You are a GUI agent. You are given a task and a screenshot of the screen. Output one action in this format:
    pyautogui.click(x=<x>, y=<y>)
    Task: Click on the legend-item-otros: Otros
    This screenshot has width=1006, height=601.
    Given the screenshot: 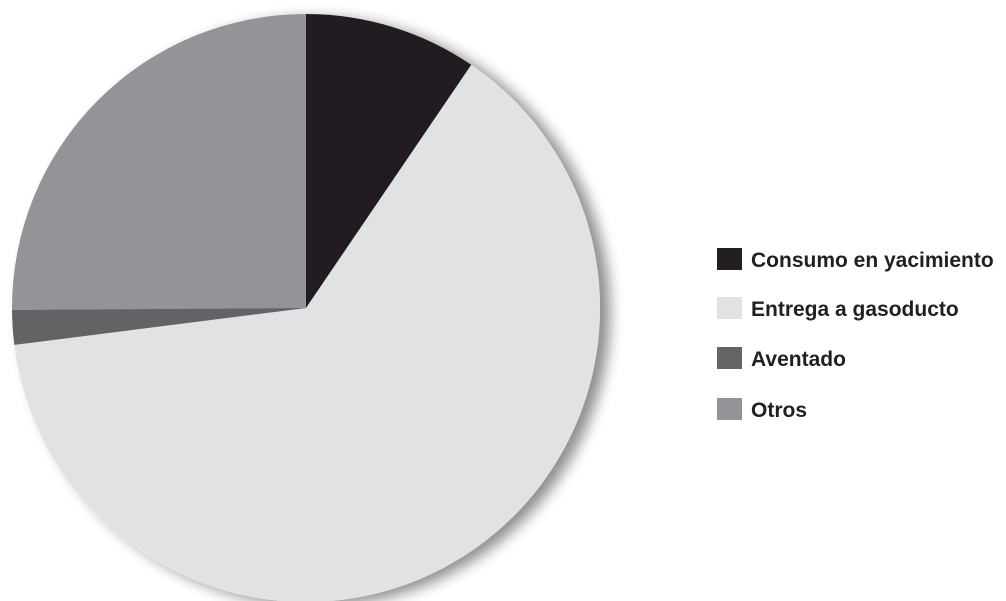 What is the action you would take?
    pyautogui.click(x=762, y=410)
    